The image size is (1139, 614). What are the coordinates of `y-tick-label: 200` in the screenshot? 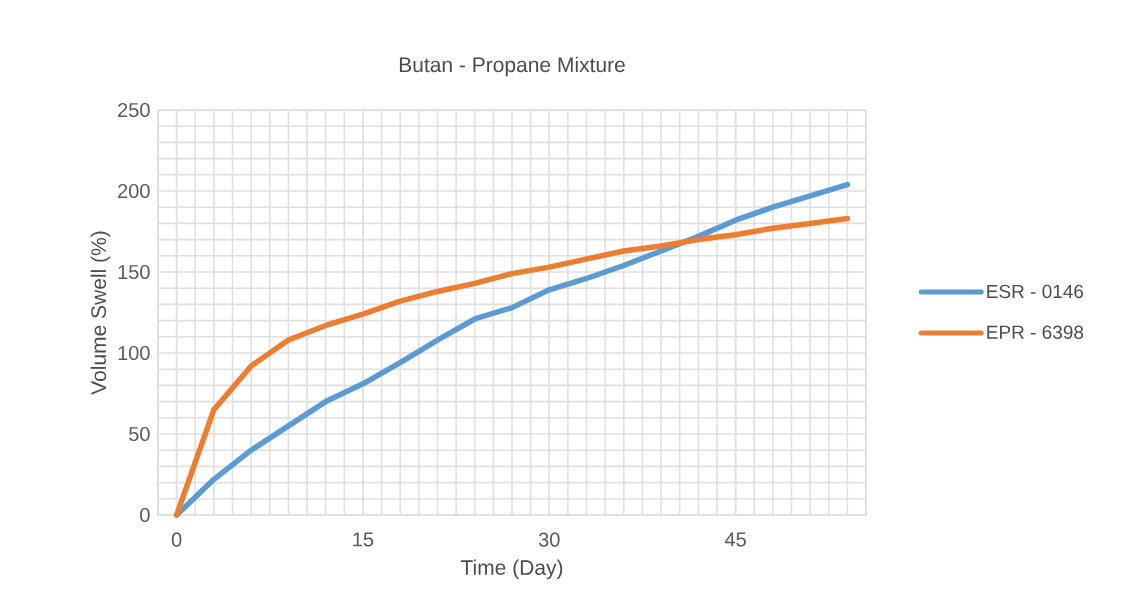 It's located at (134, 191).